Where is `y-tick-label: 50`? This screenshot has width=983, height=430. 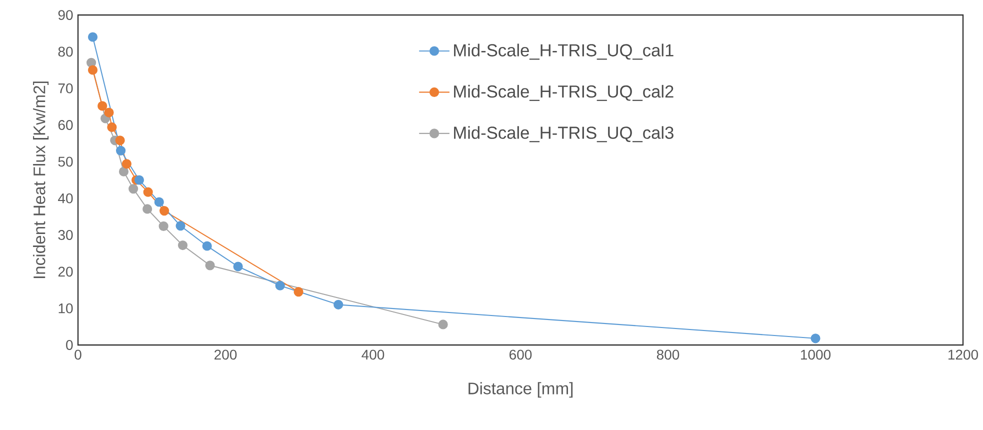
y-tick-label: 50 is located at coordinates (65, 161).